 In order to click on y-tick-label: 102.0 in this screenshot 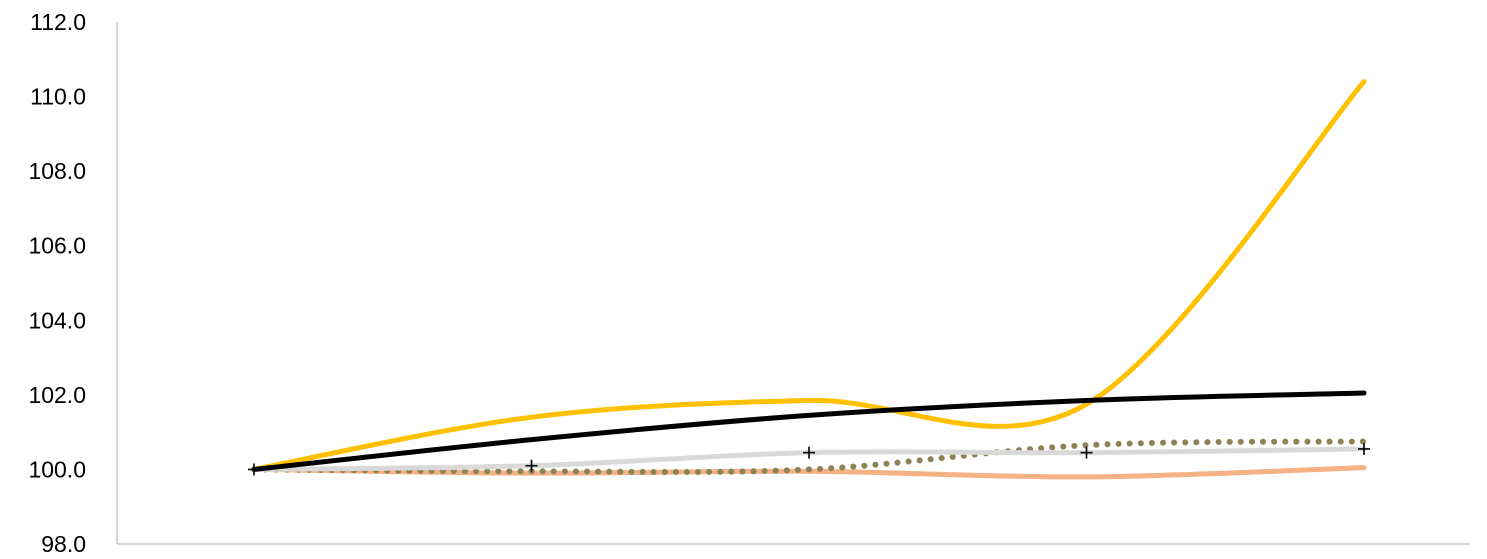, I will do `click(57, 395)`.